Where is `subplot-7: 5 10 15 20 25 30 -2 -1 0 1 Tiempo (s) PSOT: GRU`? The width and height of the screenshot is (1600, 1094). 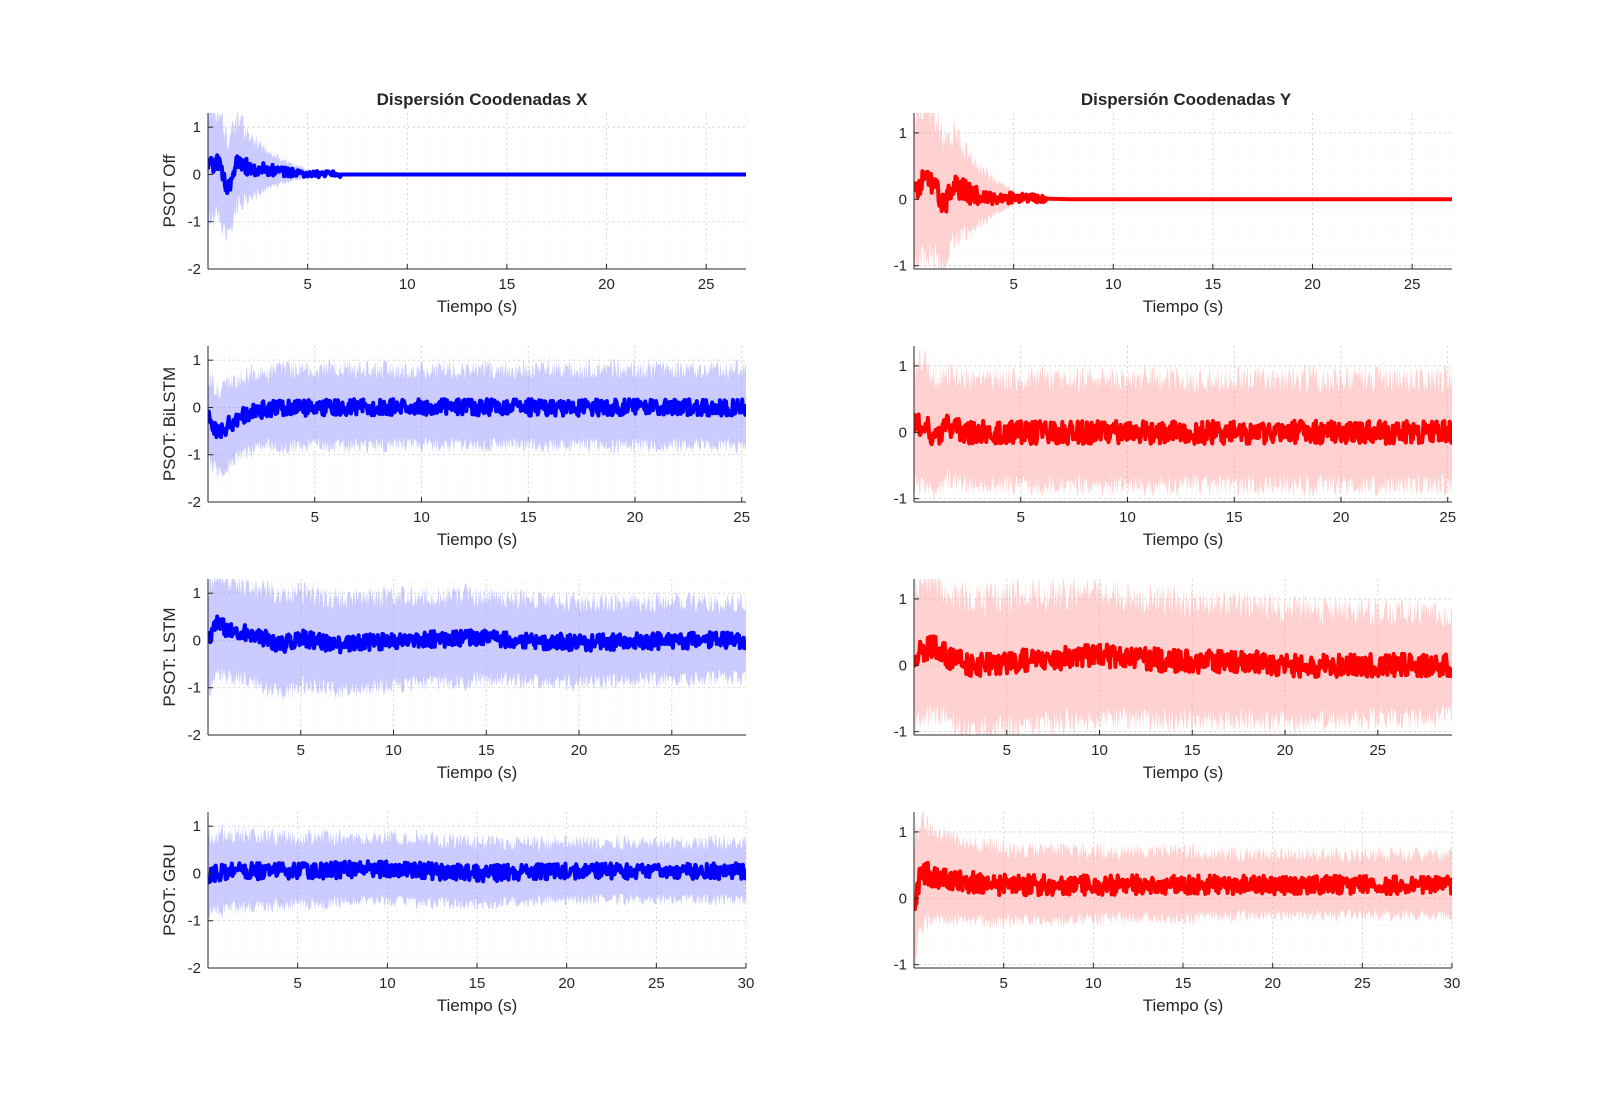
subplot-7: 5 10 15 20 25 30 -2 -1 0 1 Tiempo (s) PSOT: GRU is located at coordinates (457, 913).